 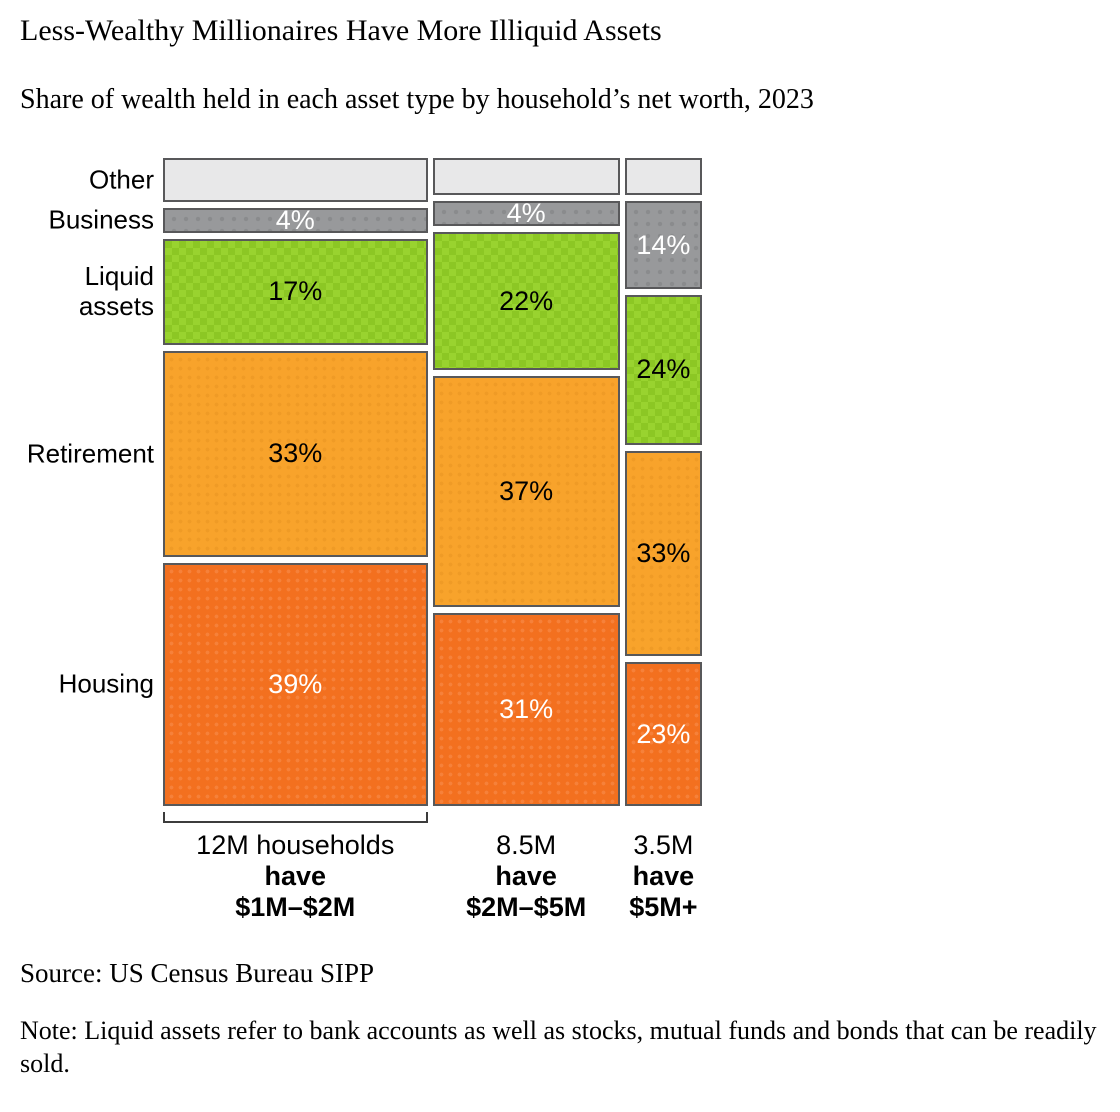 I want to click on x-label-line: $2M–$5M, so click(x=526, y=907).